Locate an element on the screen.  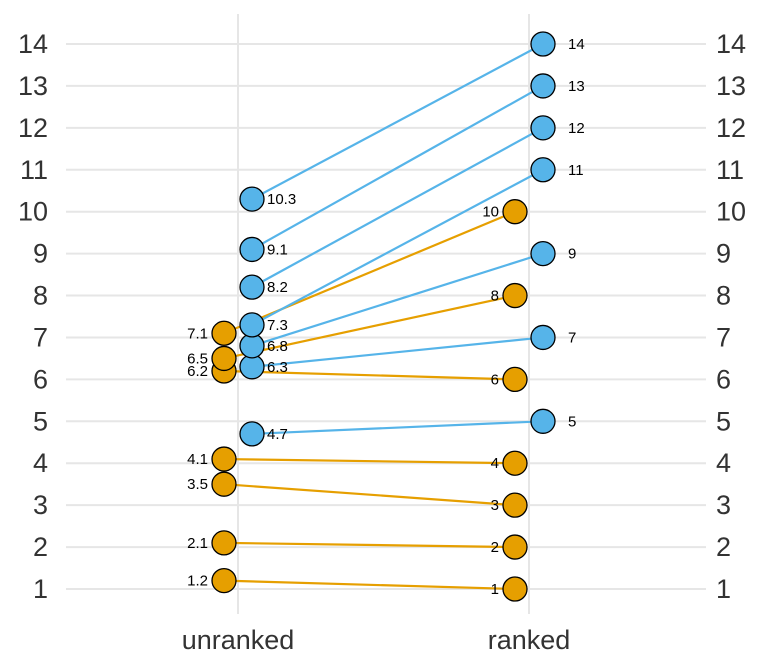
label-ranked-blue-1: 7 is located at coordinates (572, 337).